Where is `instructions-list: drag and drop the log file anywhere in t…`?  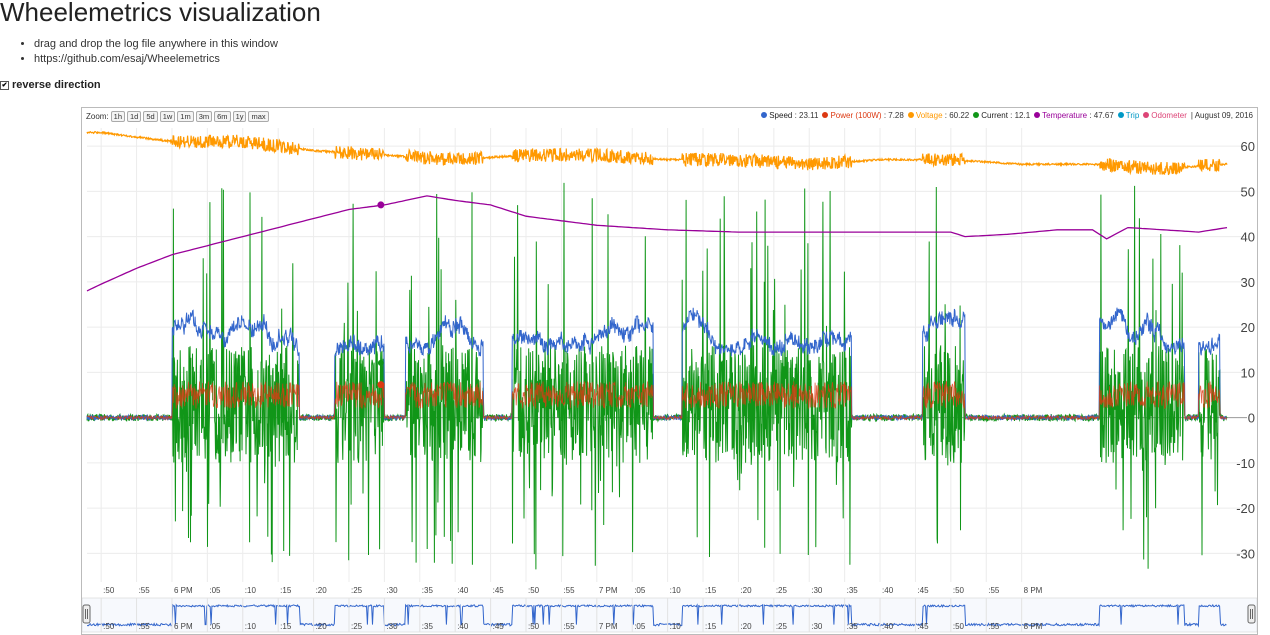 instructions-list: drag and drop the log file anywhere in t… is located at coordinates (149, 52).